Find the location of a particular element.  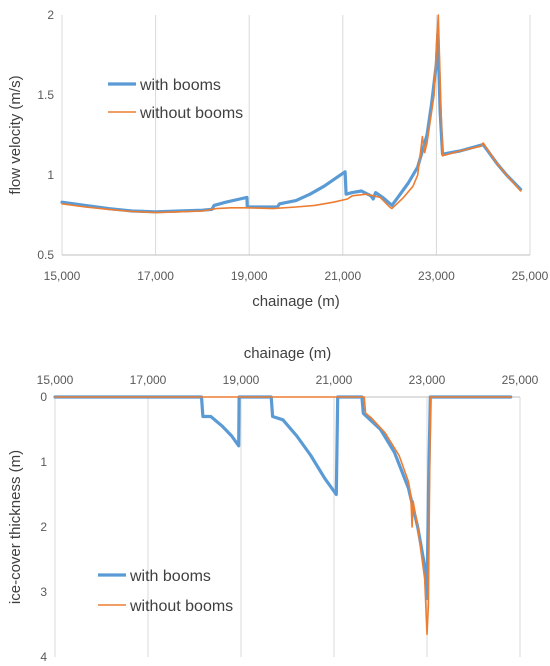

y-tick-label: 4 is located at coordinates (43, 657).